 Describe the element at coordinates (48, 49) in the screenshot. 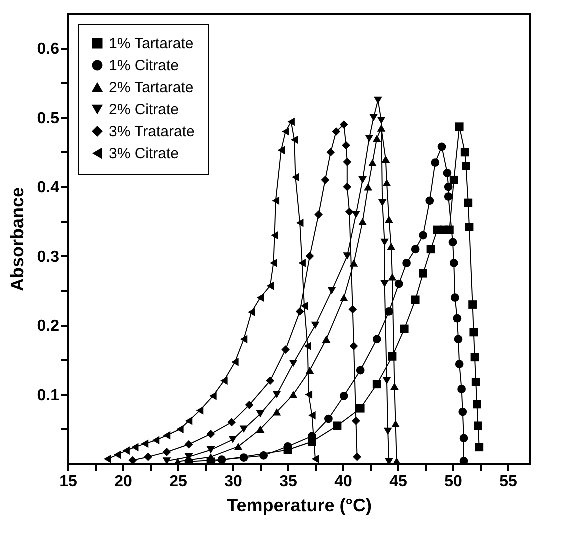

I see `y-tick-label: 0.6` at that location.